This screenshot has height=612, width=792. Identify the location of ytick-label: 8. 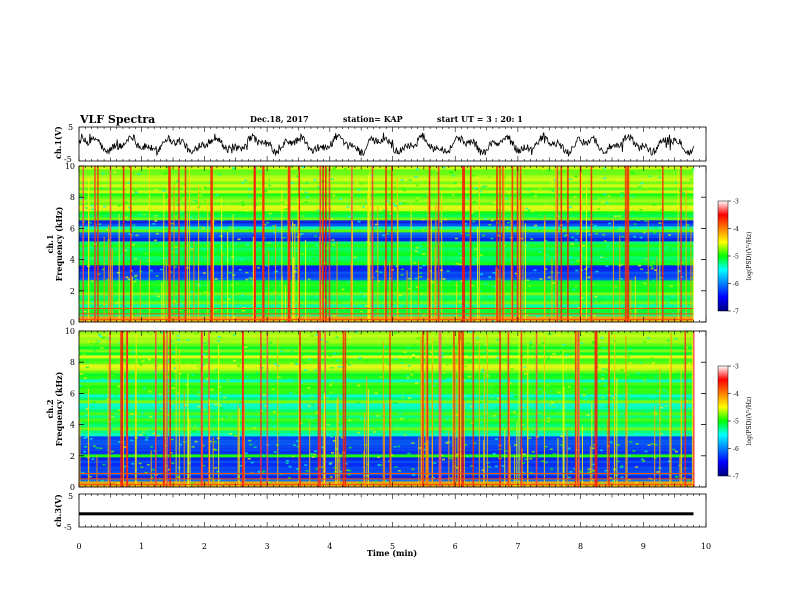
(72, 362).